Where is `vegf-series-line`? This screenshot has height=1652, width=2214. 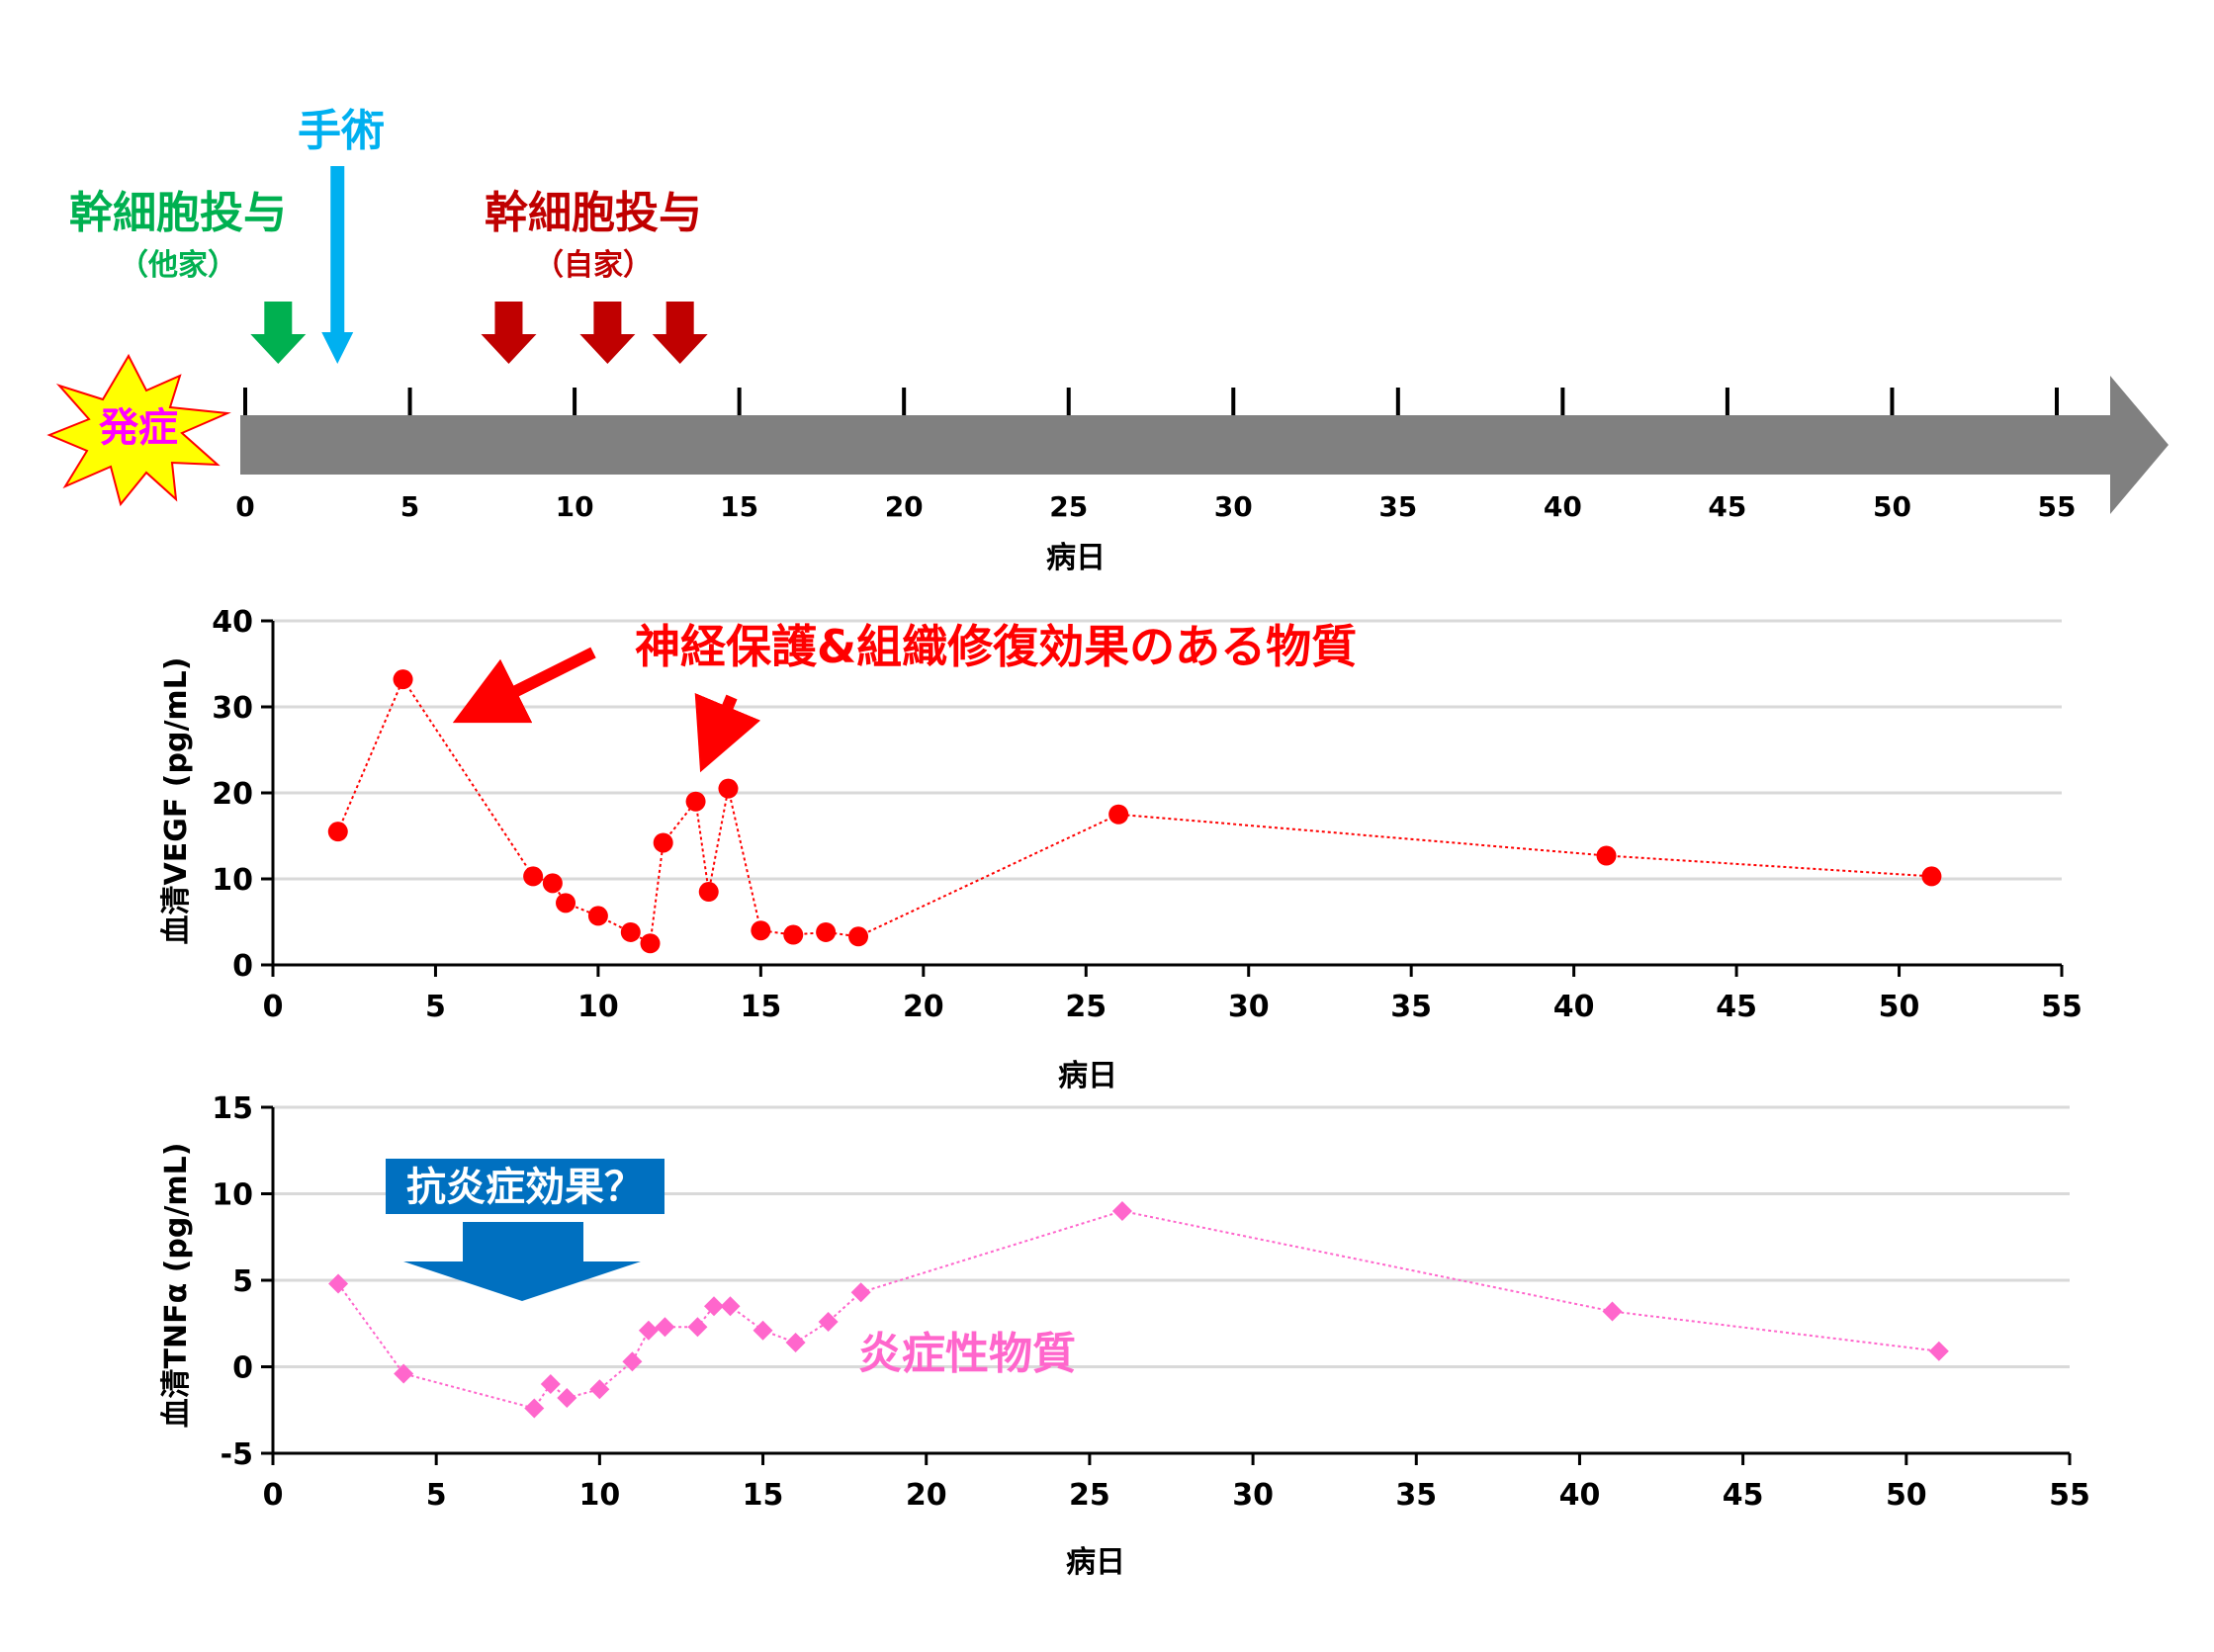 vegf-series-line is located at coordinates (1134, 811).